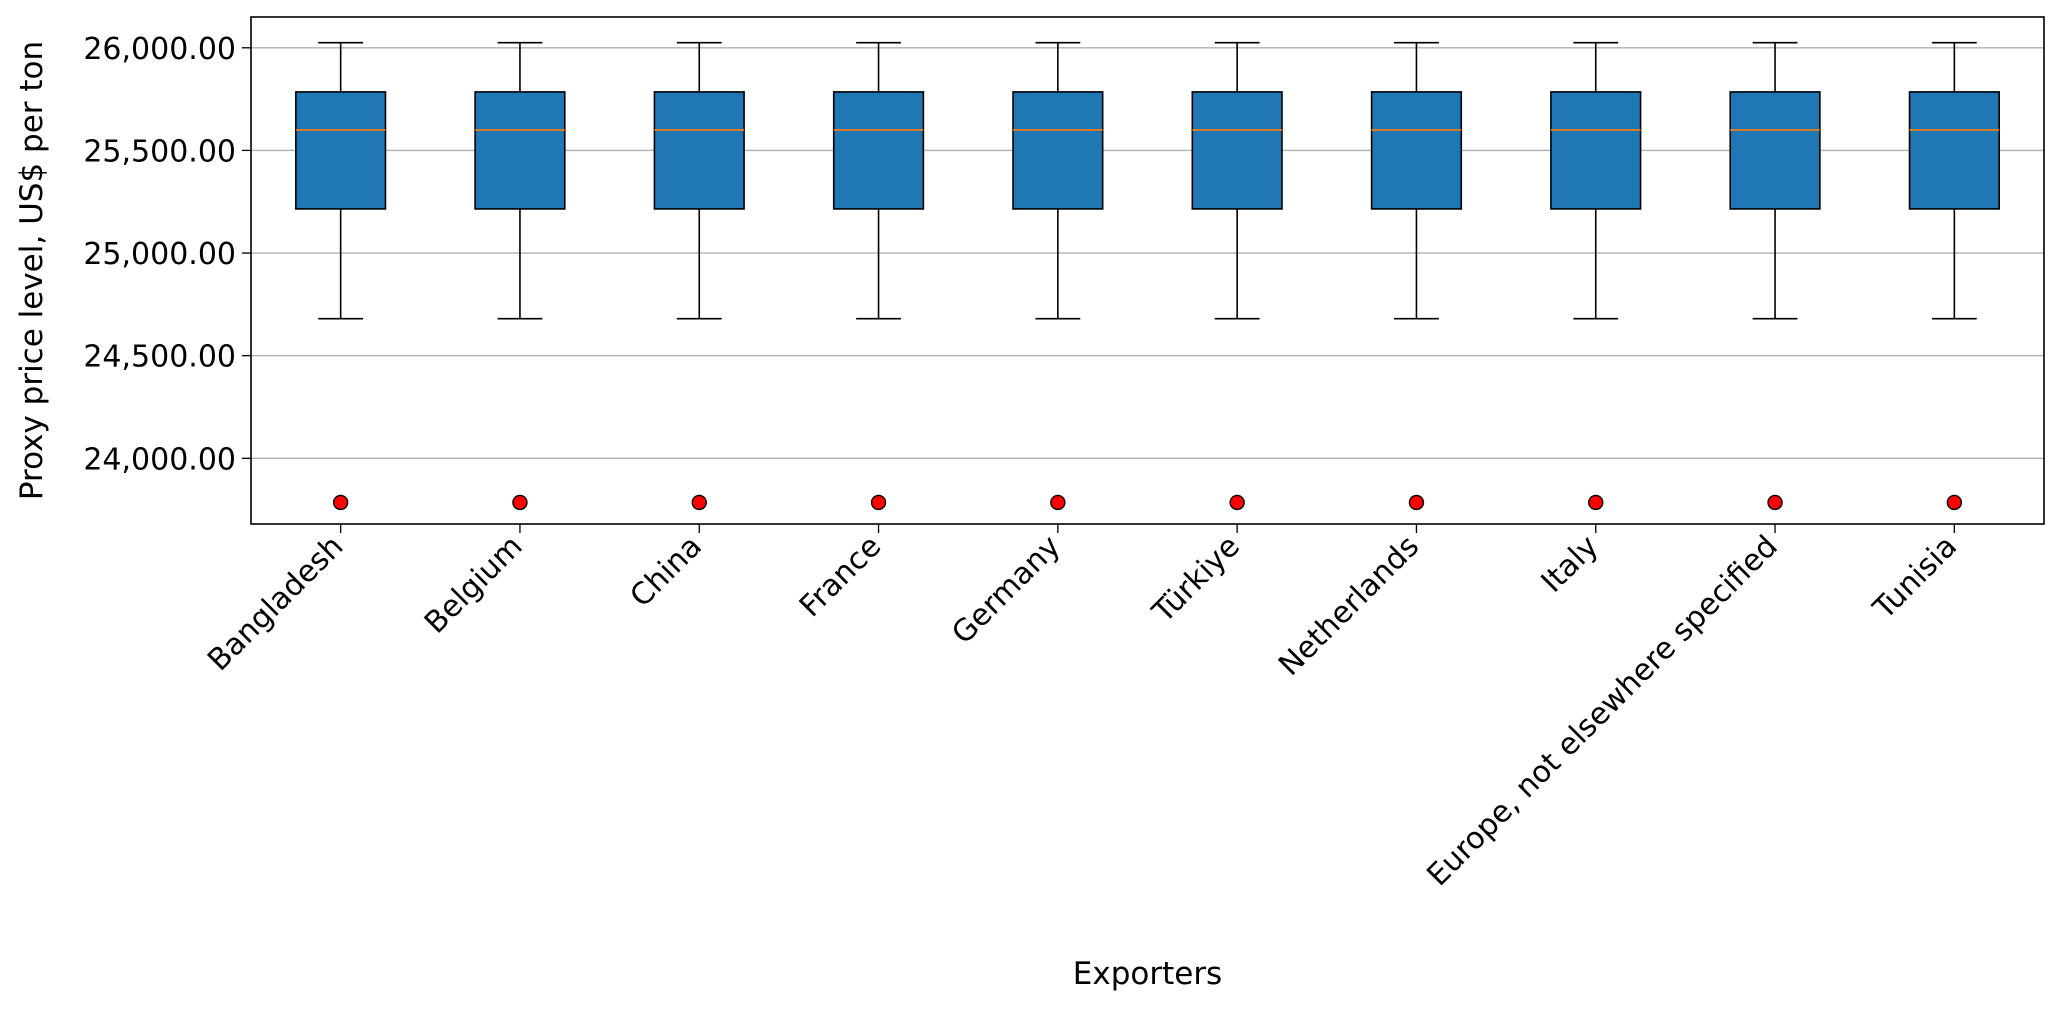  What do you see at coordinates (159, 357) in the screenshot?
I see `y-tick-label: 24,500.00` at bounding box center [159, 357].